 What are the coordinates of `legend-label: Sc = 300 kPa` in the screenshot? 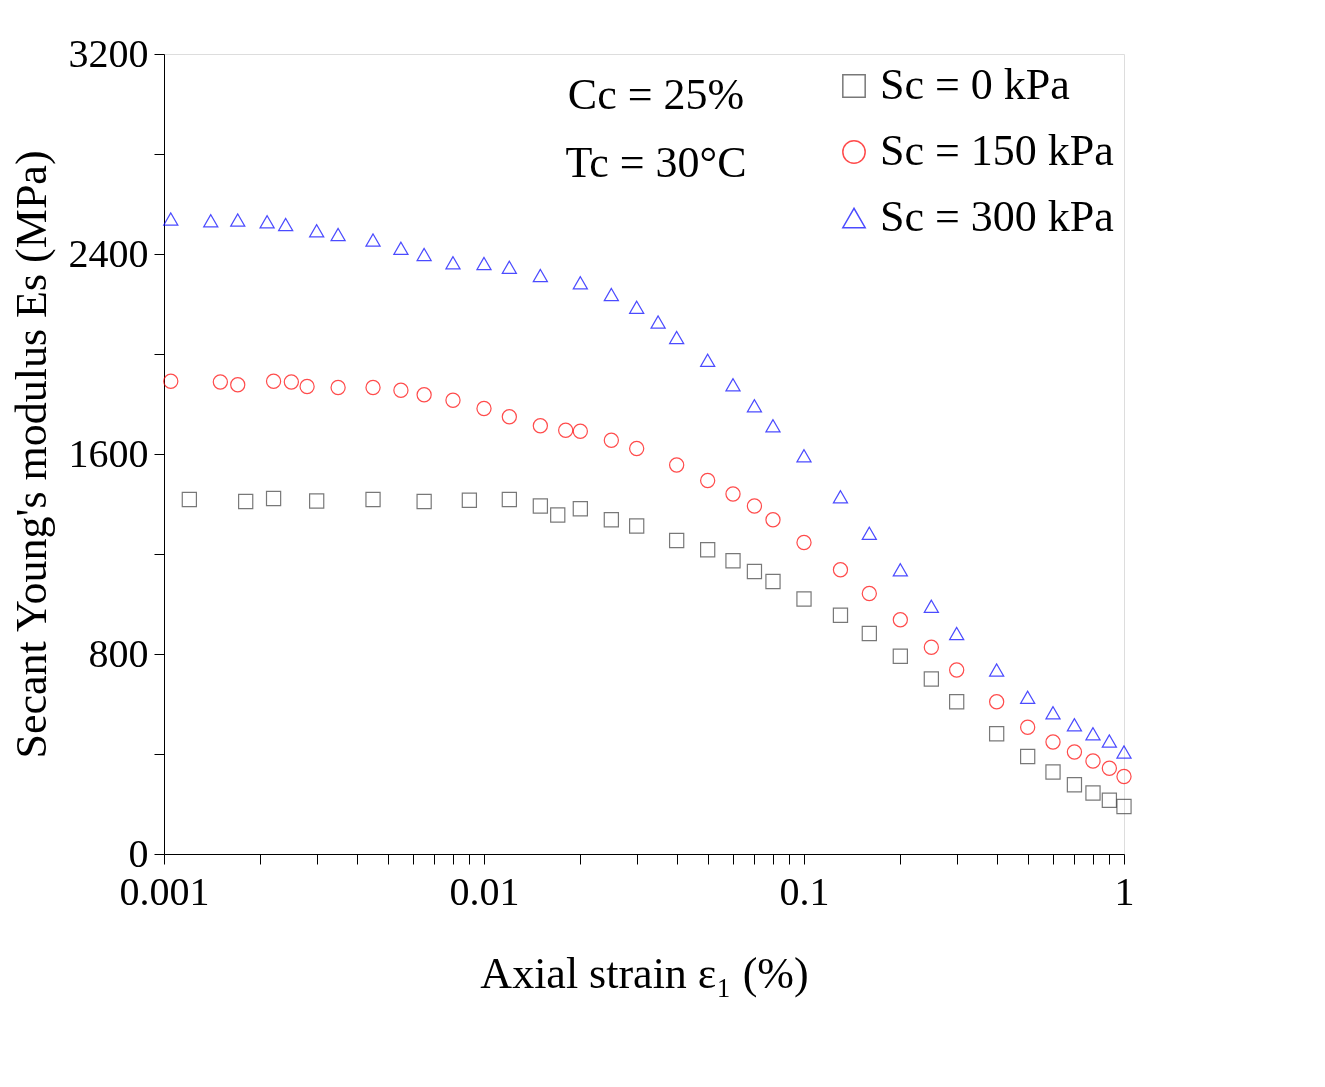 It's located at (997, 216).